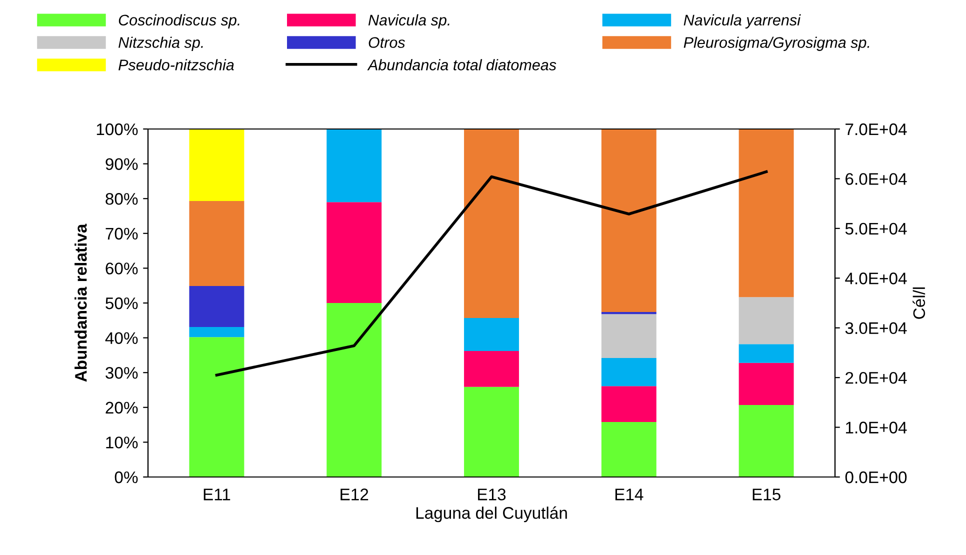  Describe the element at coordinates (777, 43) in the screenshot. I see `legend-label: Pleurosigma/Gyrosigma sp.` at that location.